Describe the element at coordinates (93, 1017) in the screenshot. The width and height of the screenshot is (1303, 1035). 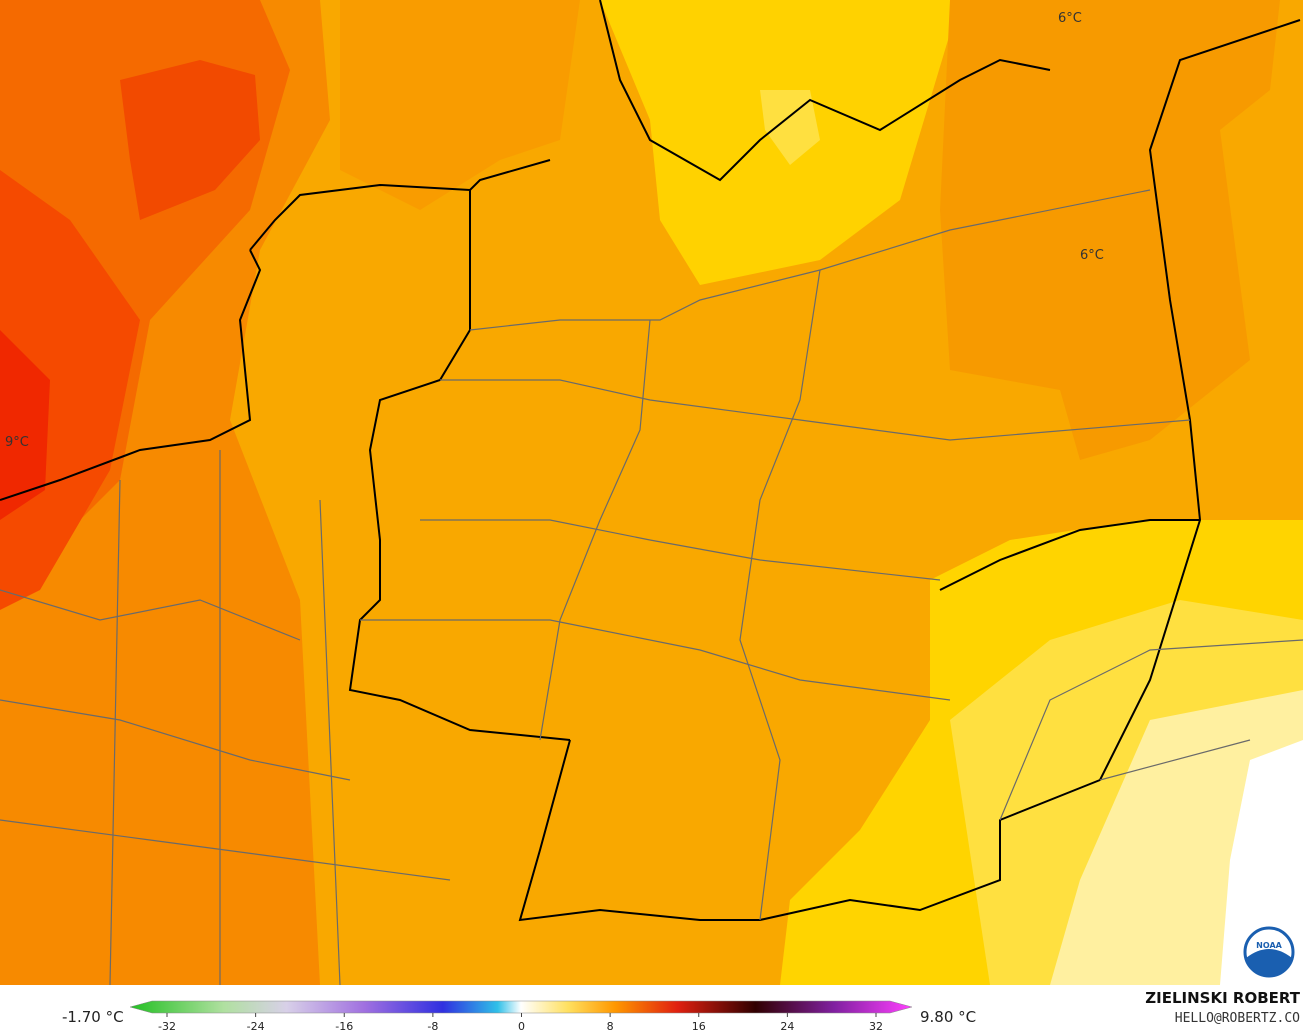
I see `colorbar-min: -1.70 °C` at that location.